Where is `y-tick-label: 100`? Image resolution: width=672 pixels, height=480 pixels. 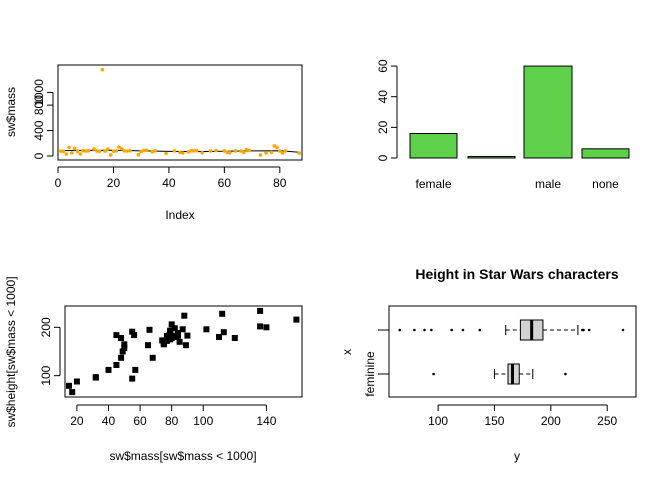
y-tick-label: 100 is located at coordinates (46, 375).